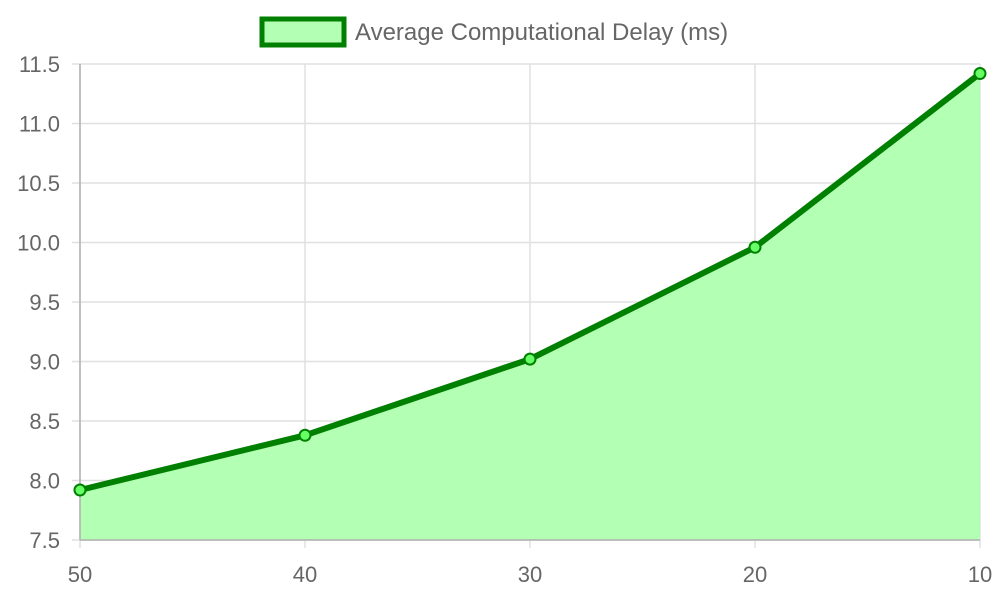 Image resolution: width=1000 pixels, height=600 pixels. I want to click on x-tick-label: 50, so click(80, 574).